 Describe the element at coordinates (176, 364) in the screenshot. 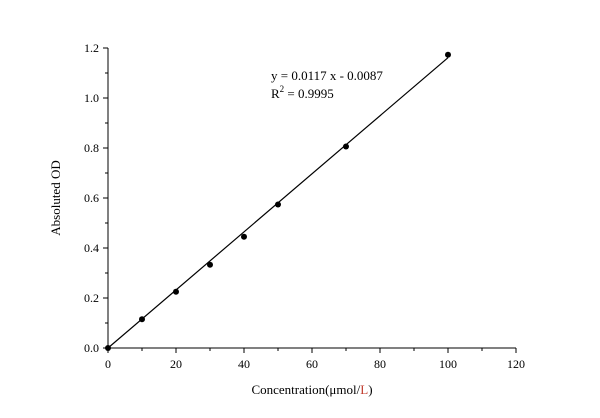

I see `x-tick-label: 20` at that location.